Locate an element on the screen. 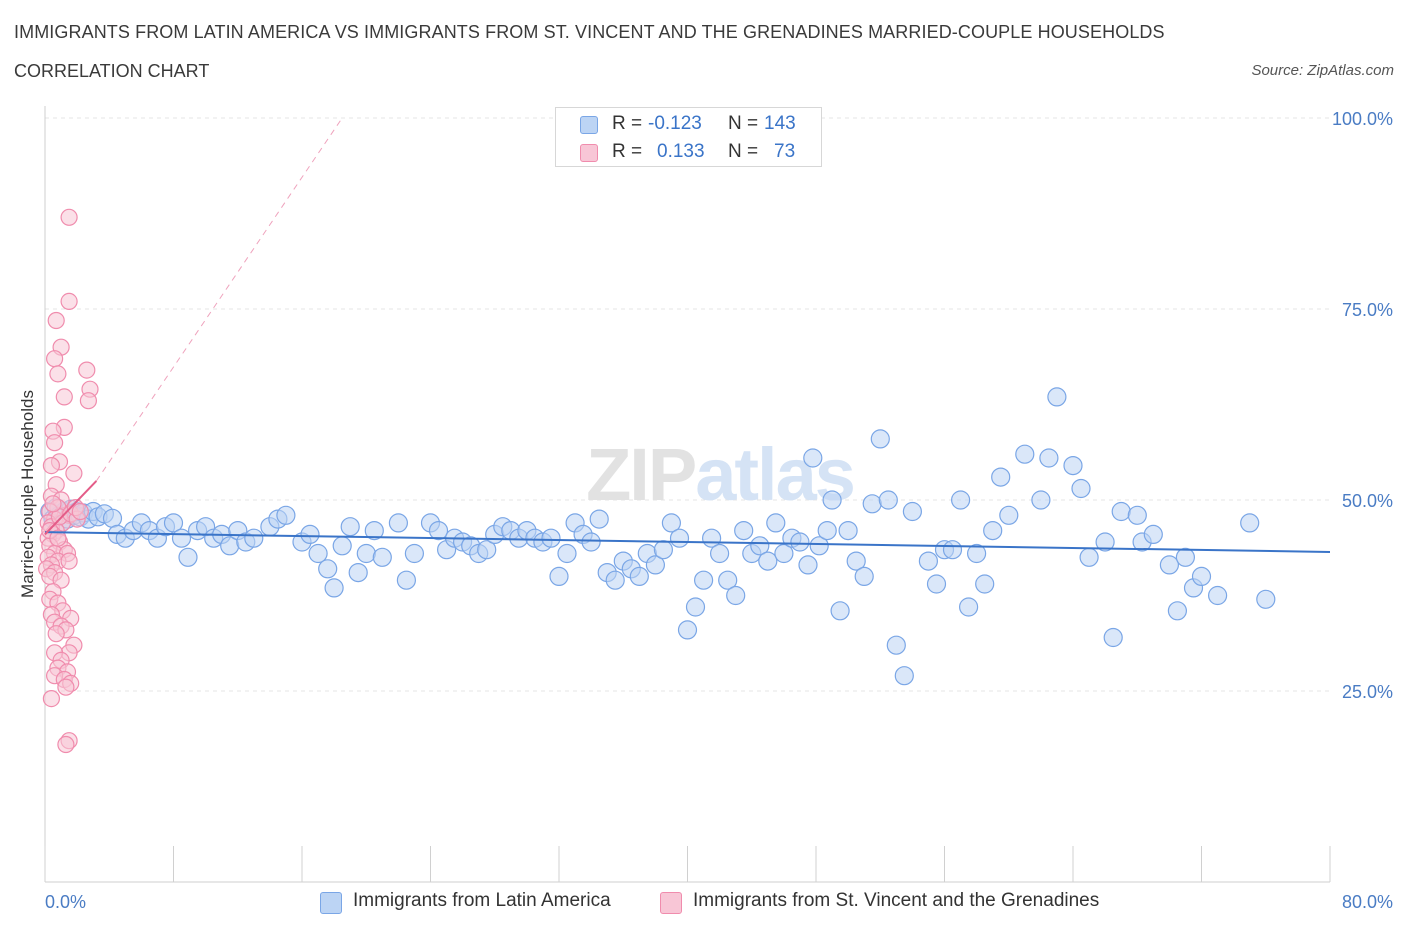 The width and height of the screenshot is (1406, 930). trend-lines is located at coordinates (687, 516).